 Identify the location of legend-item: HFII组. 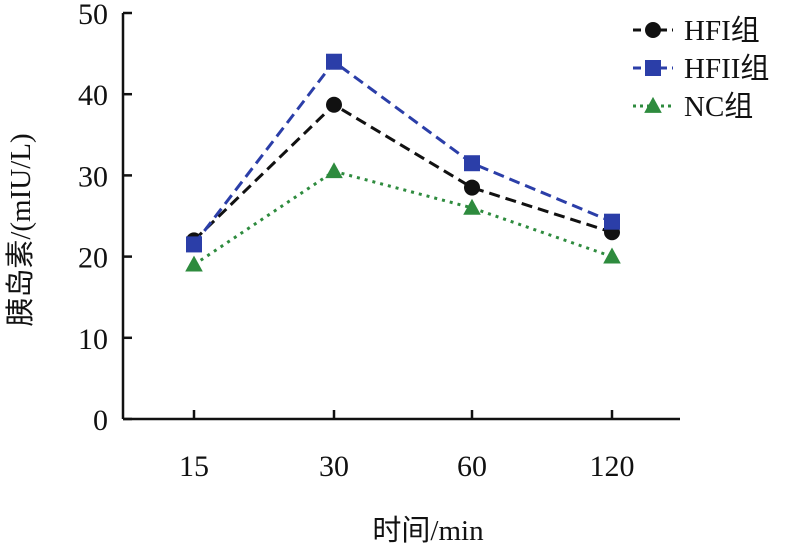
(701, 68).